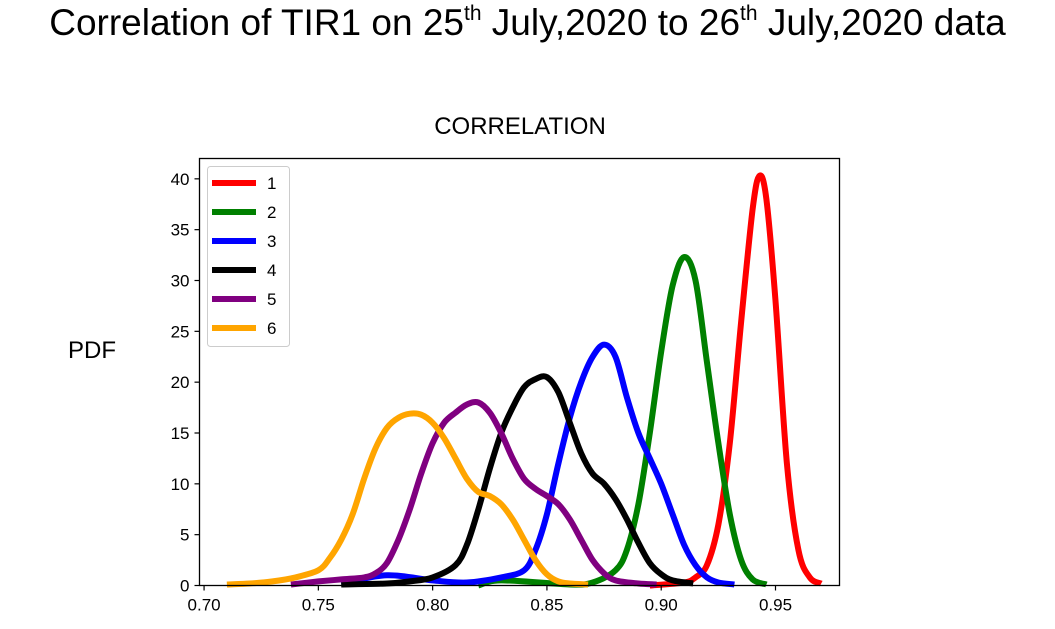 This screenshot has height=629, width=1055. Describe the element at coordinates (271, 328) in the screenshot. I see `legend-label-6: 6` at that location.